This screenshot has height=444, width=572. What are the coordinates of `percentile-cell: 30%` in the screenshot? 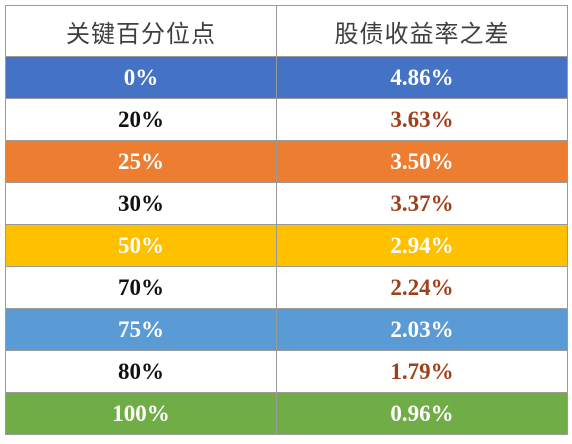 It's located at (141, 203).